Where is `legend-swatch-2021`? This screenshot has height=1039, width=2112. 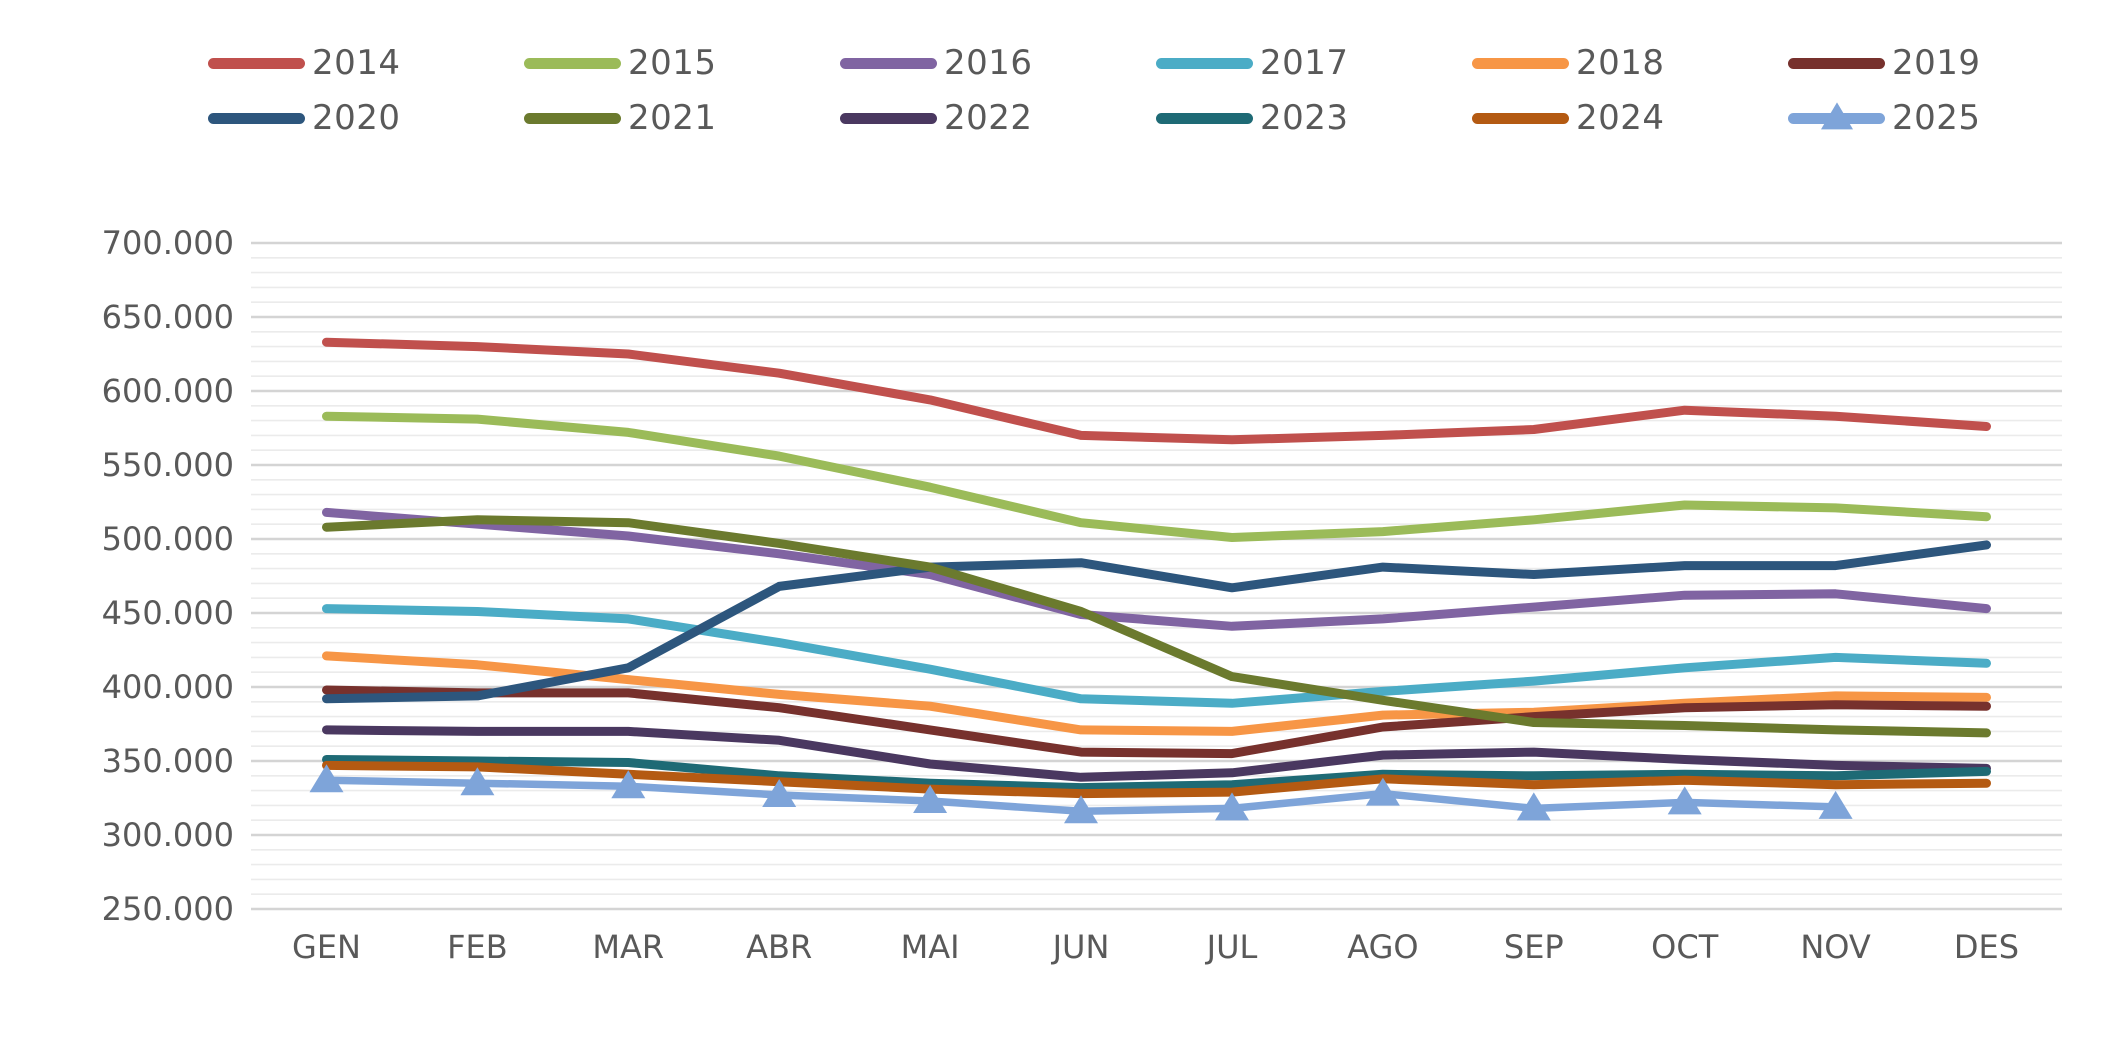
legend-swatch-2021 is located at coordinates (572, 118).